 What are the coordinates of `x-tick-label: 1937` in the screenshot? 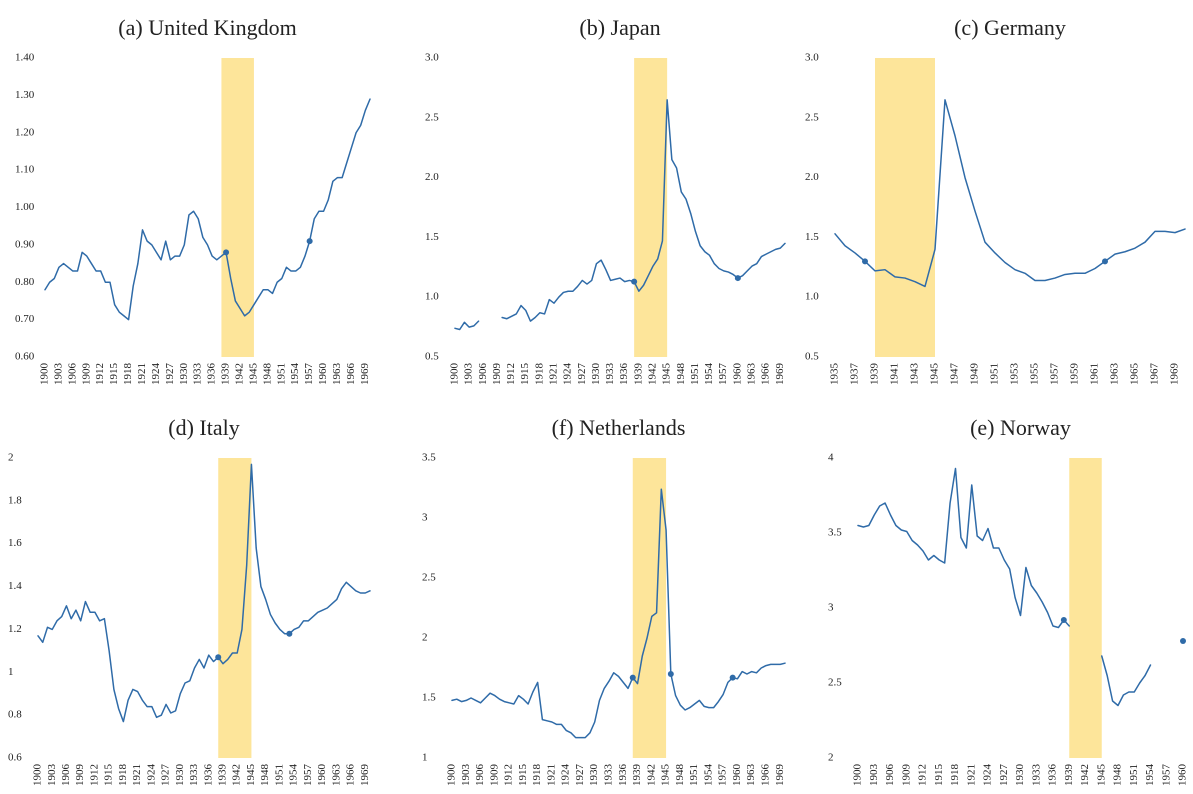 It's located at (855, 374).